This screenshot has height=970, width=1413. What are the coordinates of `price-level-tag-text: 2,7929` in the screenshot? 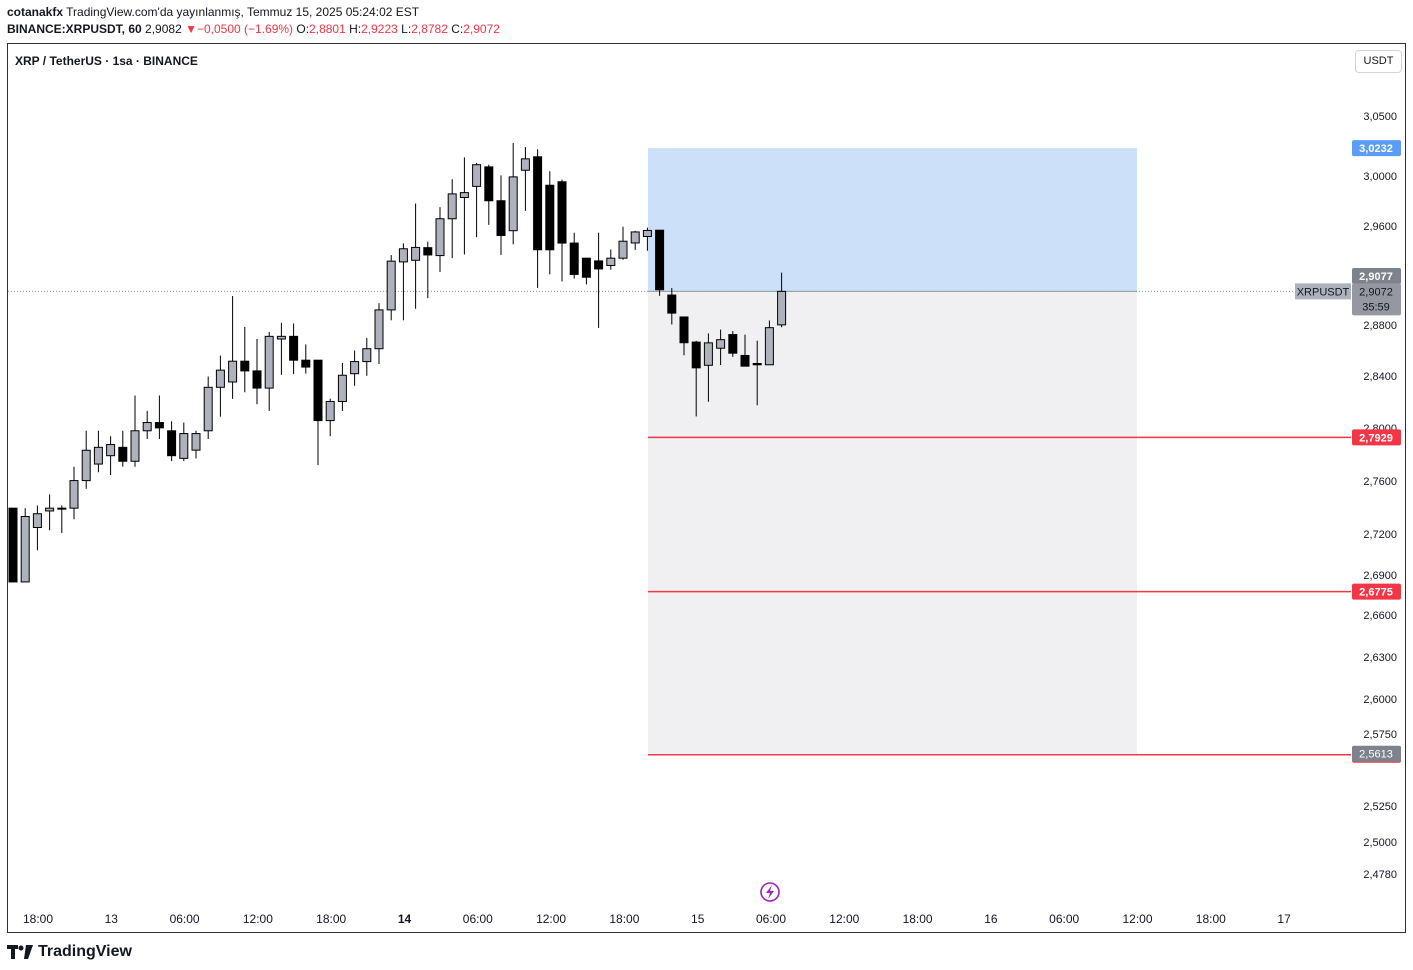 It's located at (1376, 438).